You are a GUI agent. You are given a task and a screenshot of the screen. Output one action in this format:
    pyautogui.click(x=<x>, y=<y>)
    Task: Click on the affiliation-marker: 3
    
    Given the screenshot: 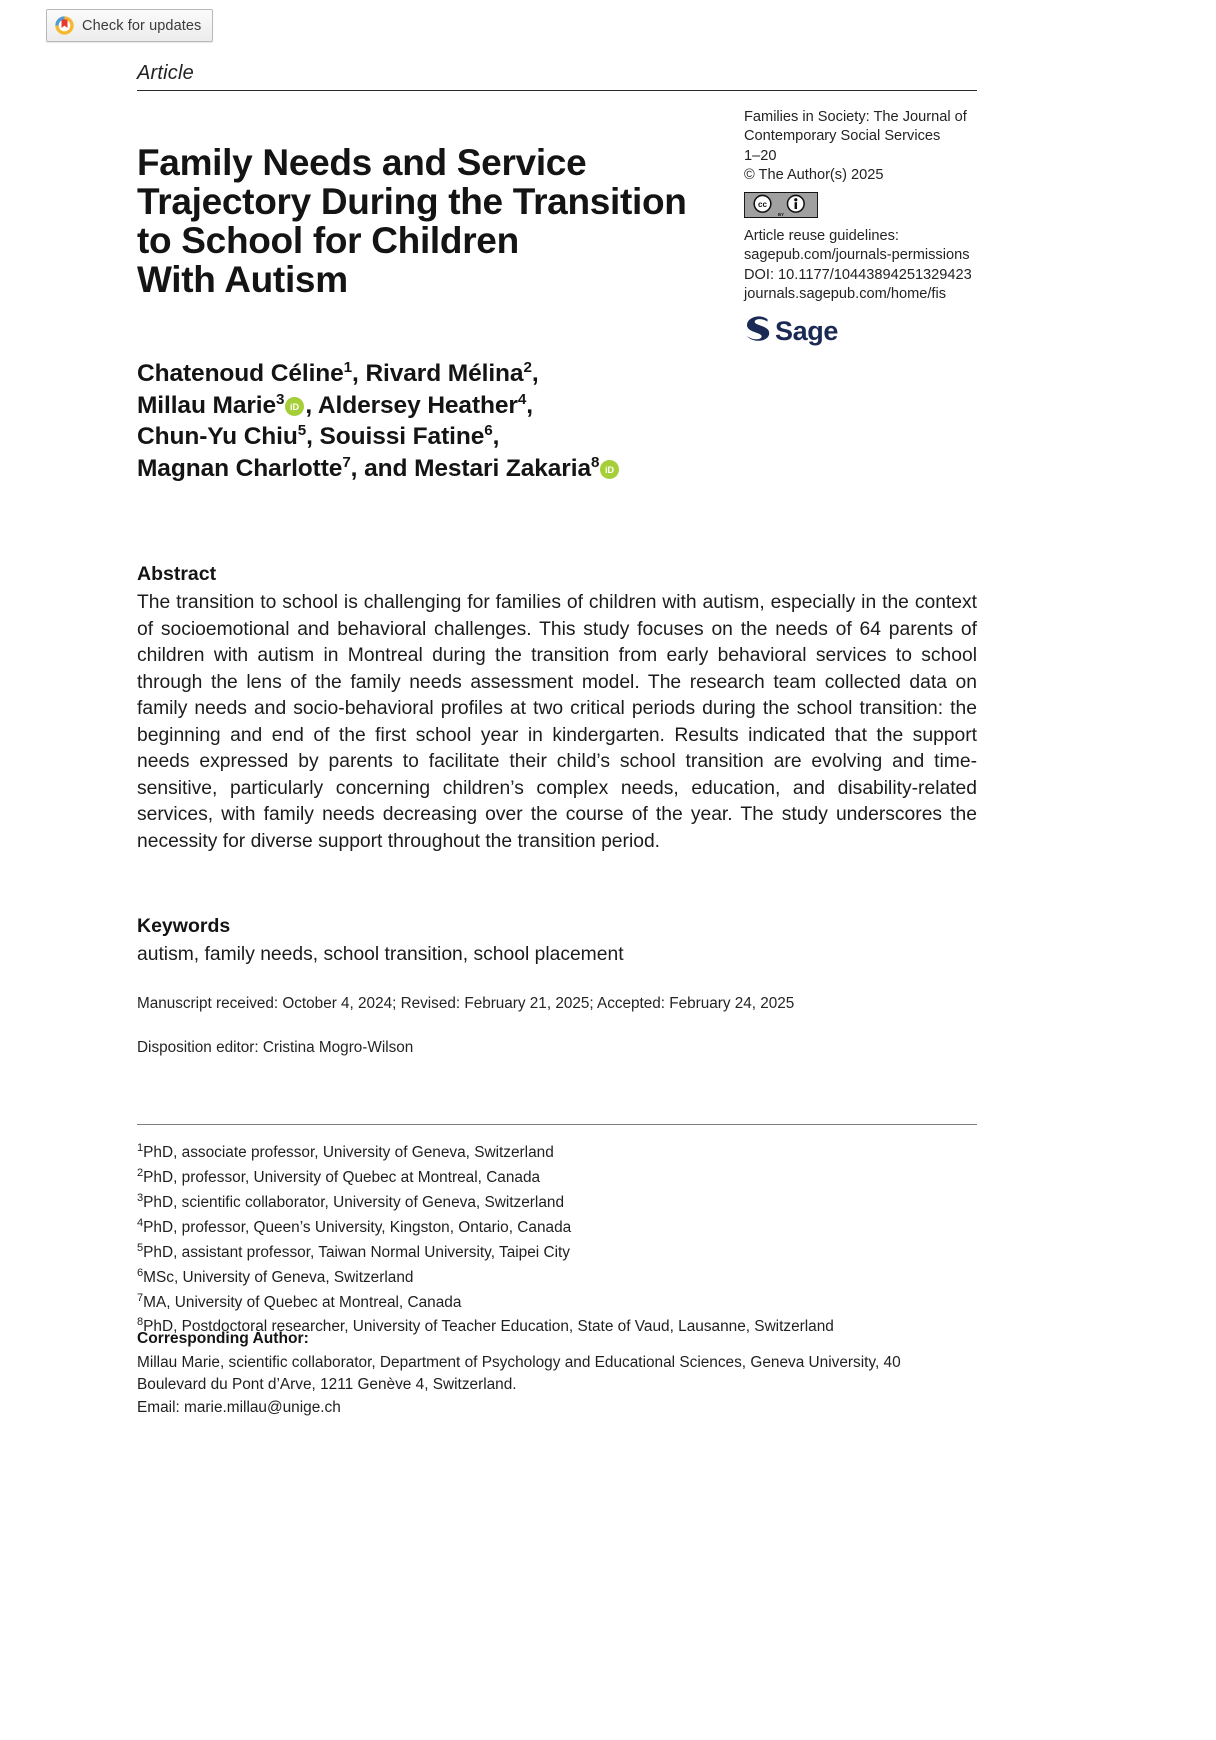 What is the action you would take?
    pyautogui.click(x=140, y=1197)
    